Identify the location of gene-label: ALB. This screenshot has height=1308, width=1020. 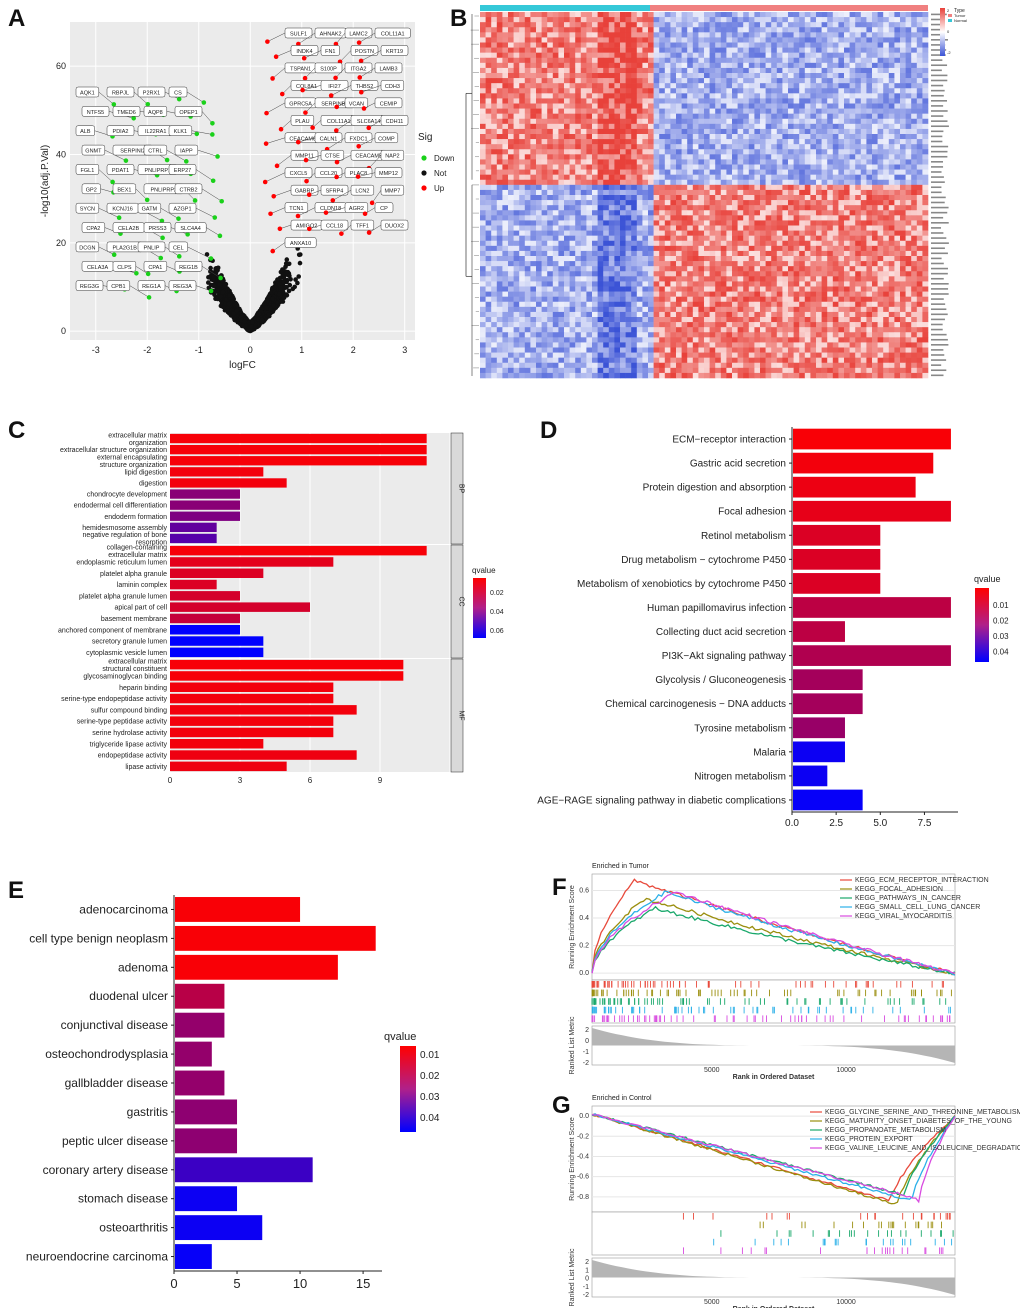
(85, 132).